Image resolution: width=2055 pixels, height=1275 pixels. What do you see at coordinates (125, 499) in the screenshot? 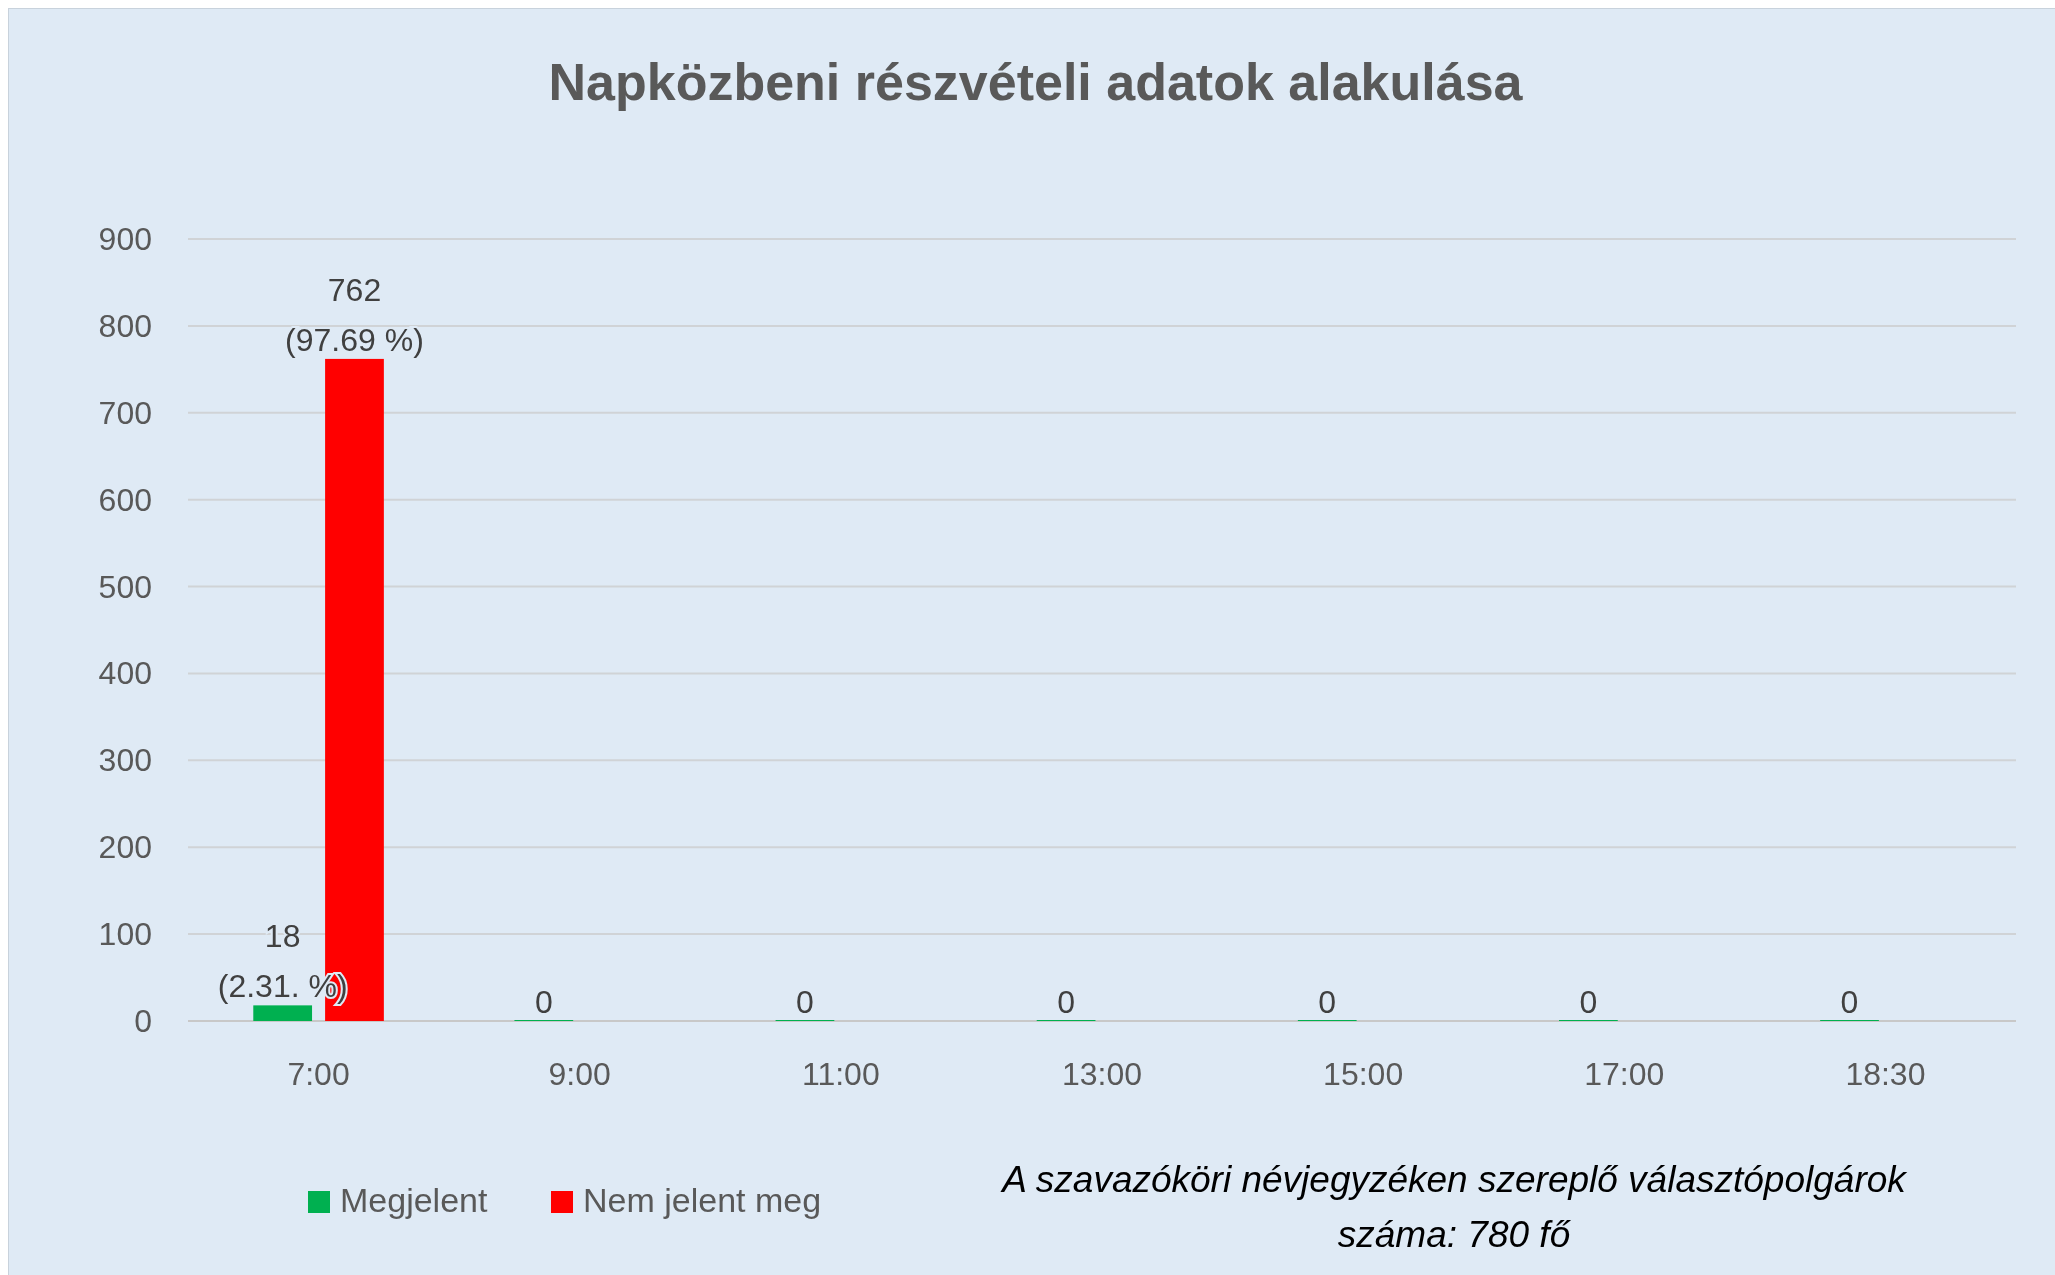
I see `y-tick-label: 600` at bounding box center [125, 499].